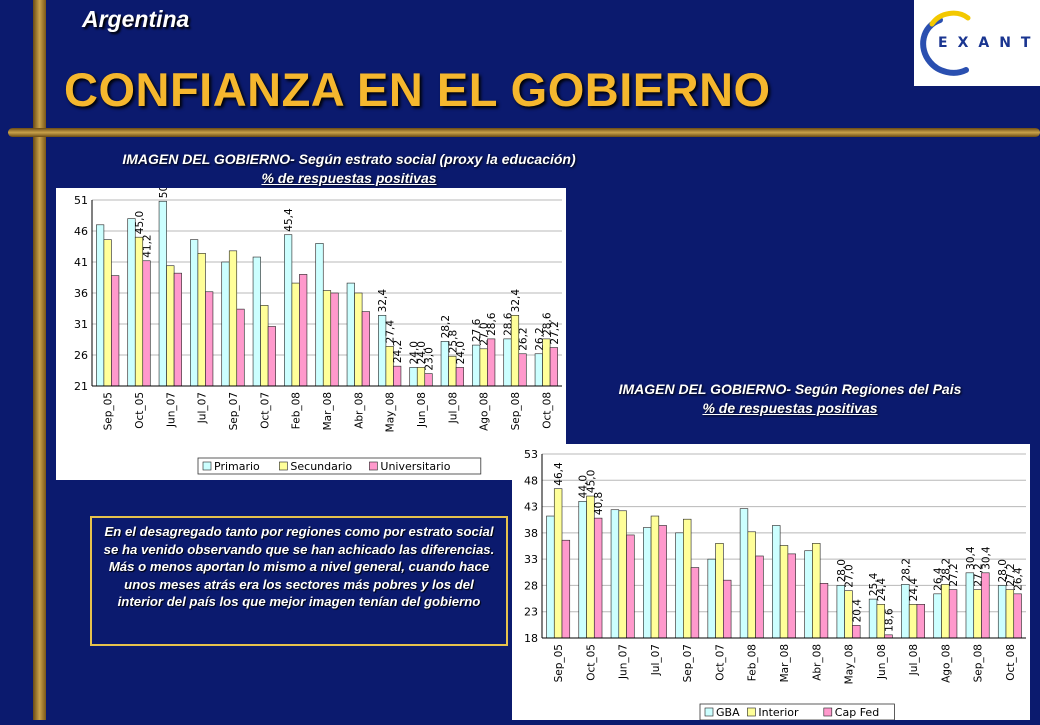 This screenshot has width=1040, height=725. What do you see at coordinates (979, 663) in the screenshot?
I see `chart2-xtick-label: Sep_08` at bounding box center [979, 663].